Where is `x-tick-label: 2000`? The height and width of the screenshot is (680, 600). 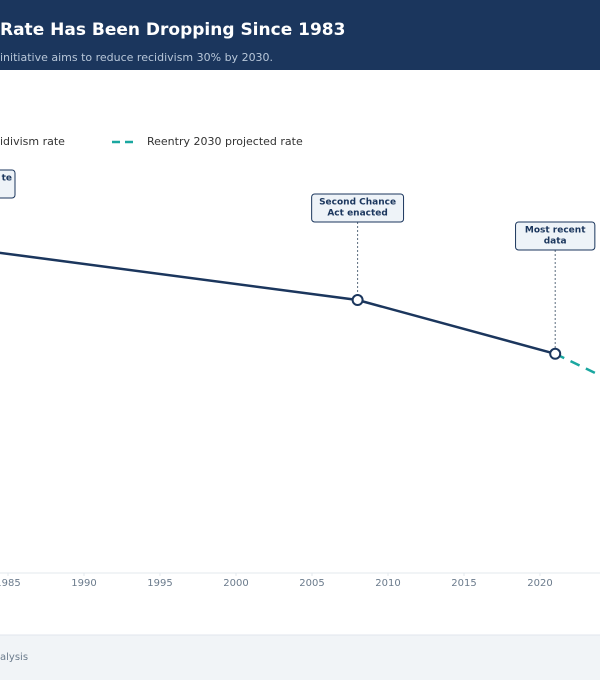 x-tick-label: 2000 is located at coordinates (235, 583).